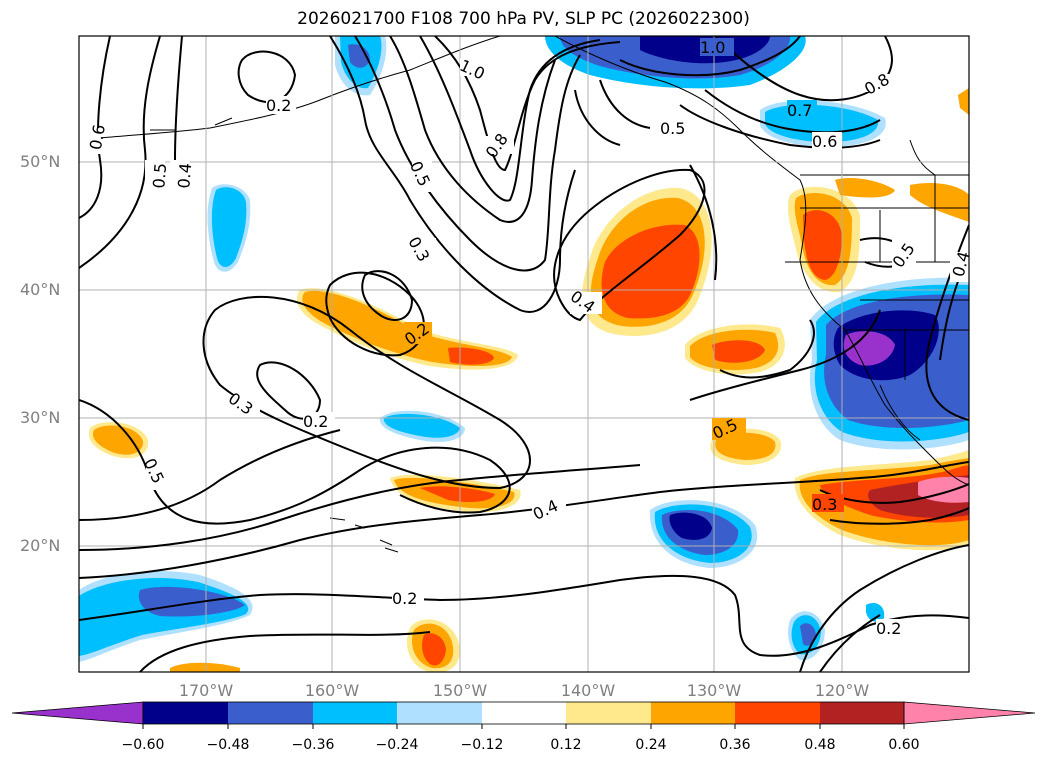  I want to click on lat-label: 20°N, so click(40, 545).